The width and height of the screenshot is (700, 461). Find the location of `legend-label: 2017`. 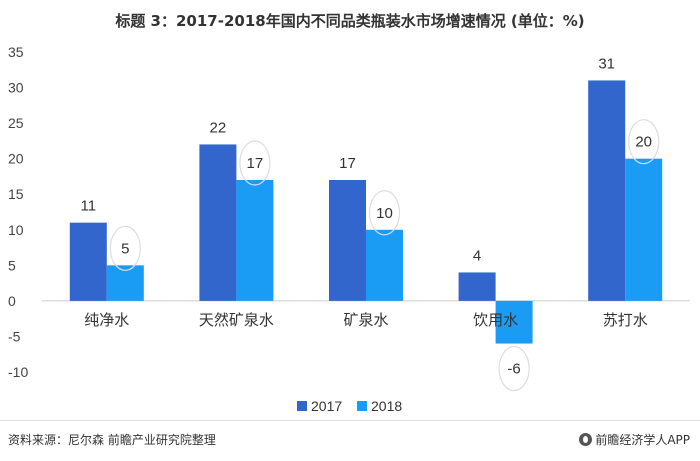

legend-label: 2017 is located at coordinates (326, 406).